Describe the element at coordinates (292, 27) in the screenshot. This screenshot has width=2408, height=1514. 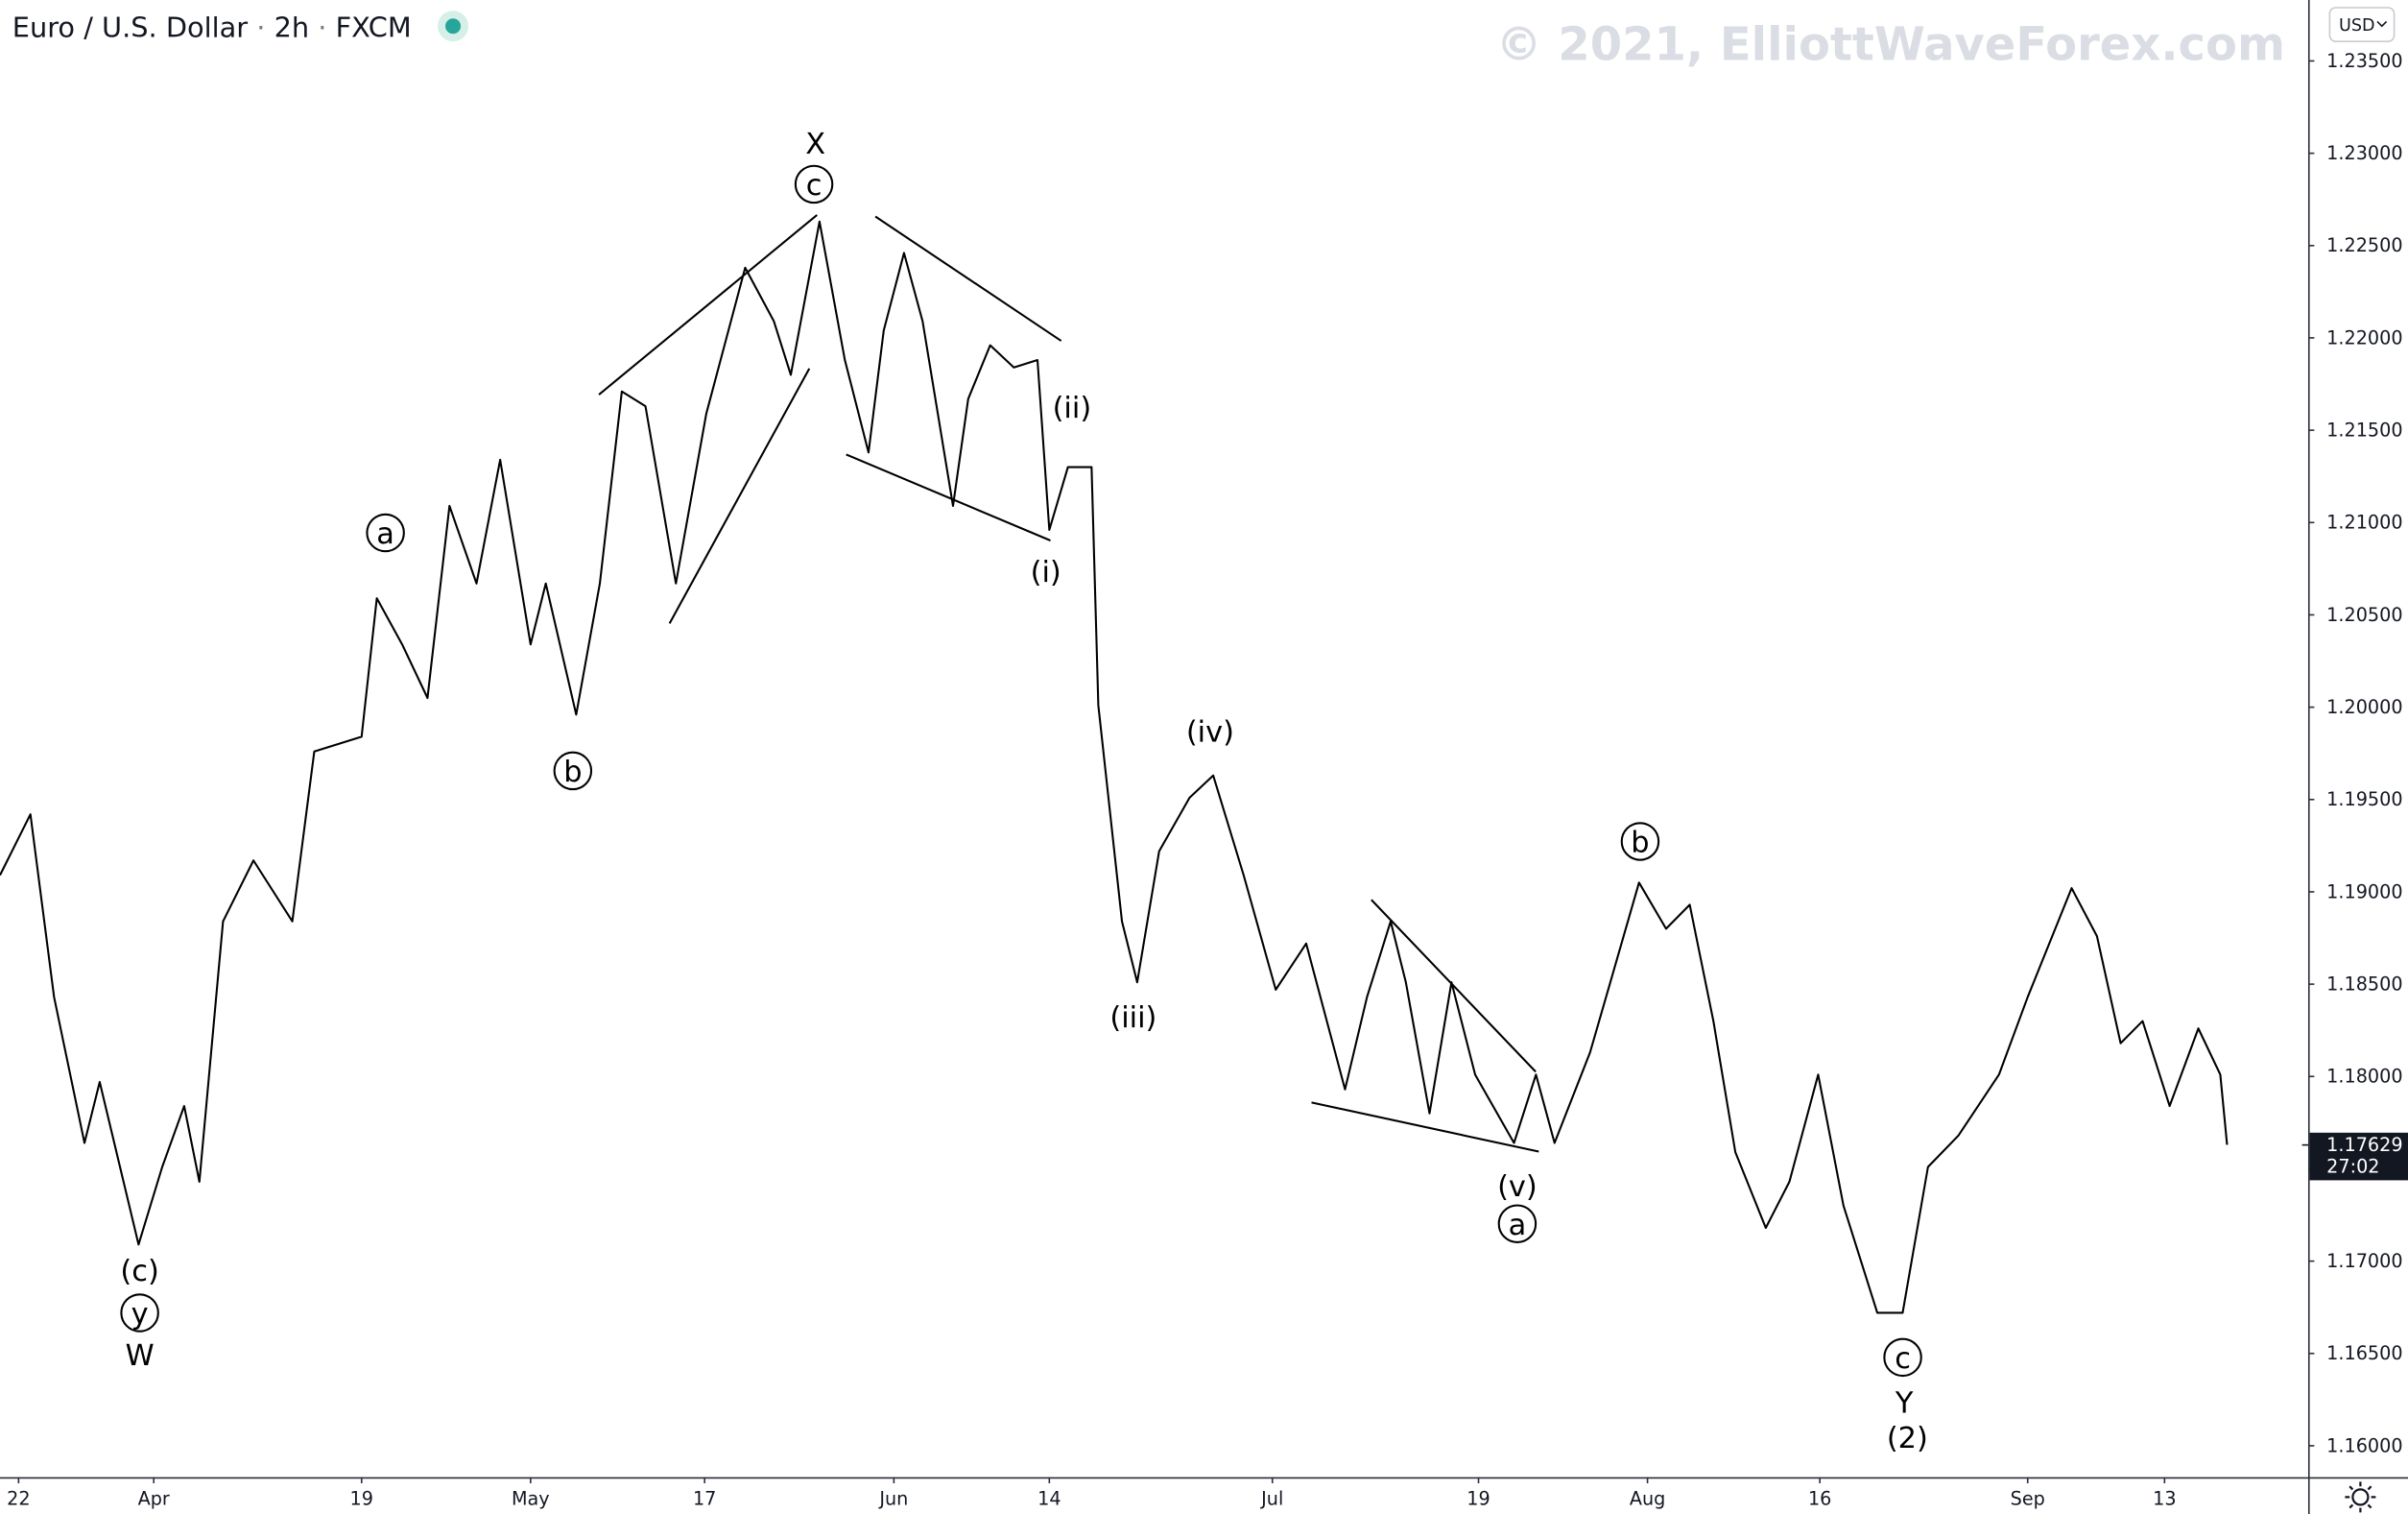
I see `interval: 2h` at that location.